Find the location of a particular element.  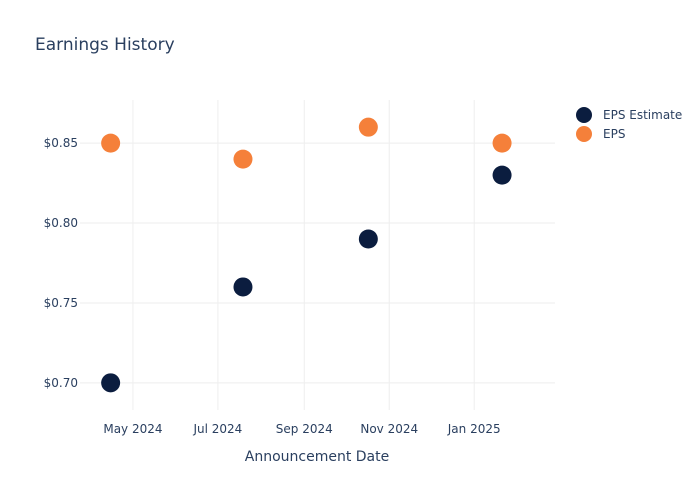

y-tick-label: $0.85 is located at coordinates (61, 143).